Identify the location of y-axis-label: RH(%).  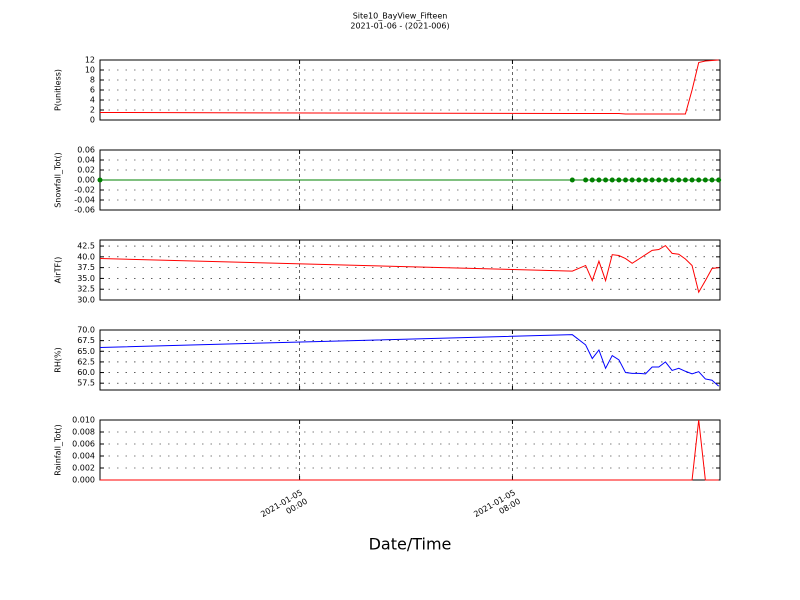
(58, 359).